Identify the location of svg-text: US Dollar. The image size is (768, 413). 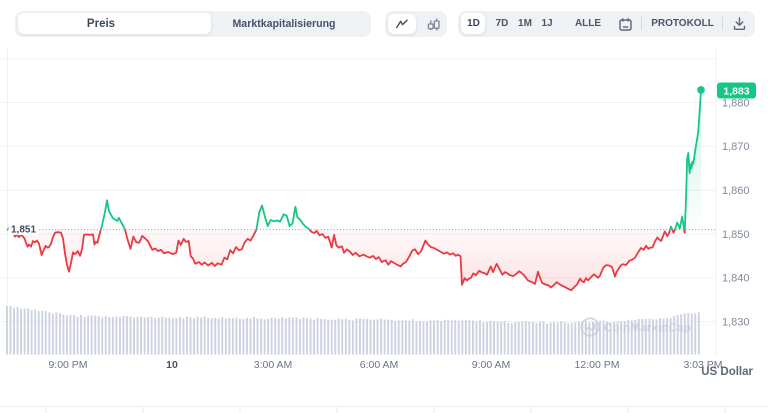
(727, 372).